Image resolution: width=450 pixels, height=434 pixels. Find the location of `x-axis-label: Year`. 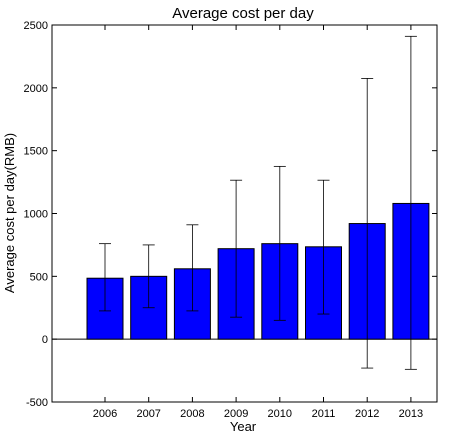

x-axis-label: Year is located at coordinates (243, 426).